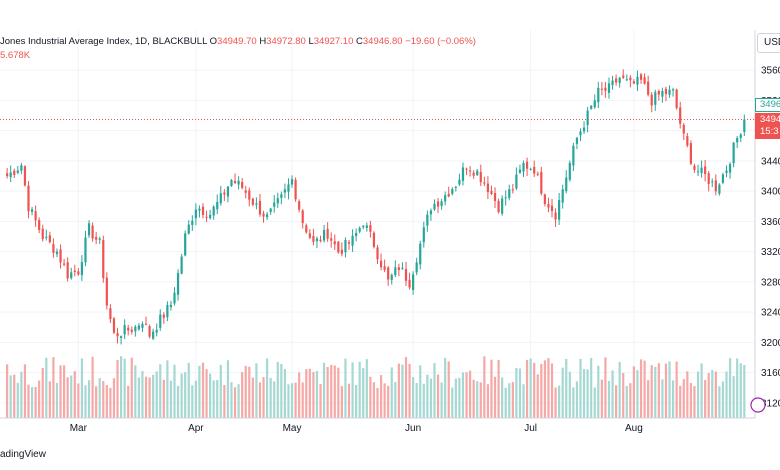 The width and height of the screenshot is (780, 470). What do you see at coordinates (634, 428) in the screenshot?
I see `time-tick-label: Aug` at bounding box center [634, 428].